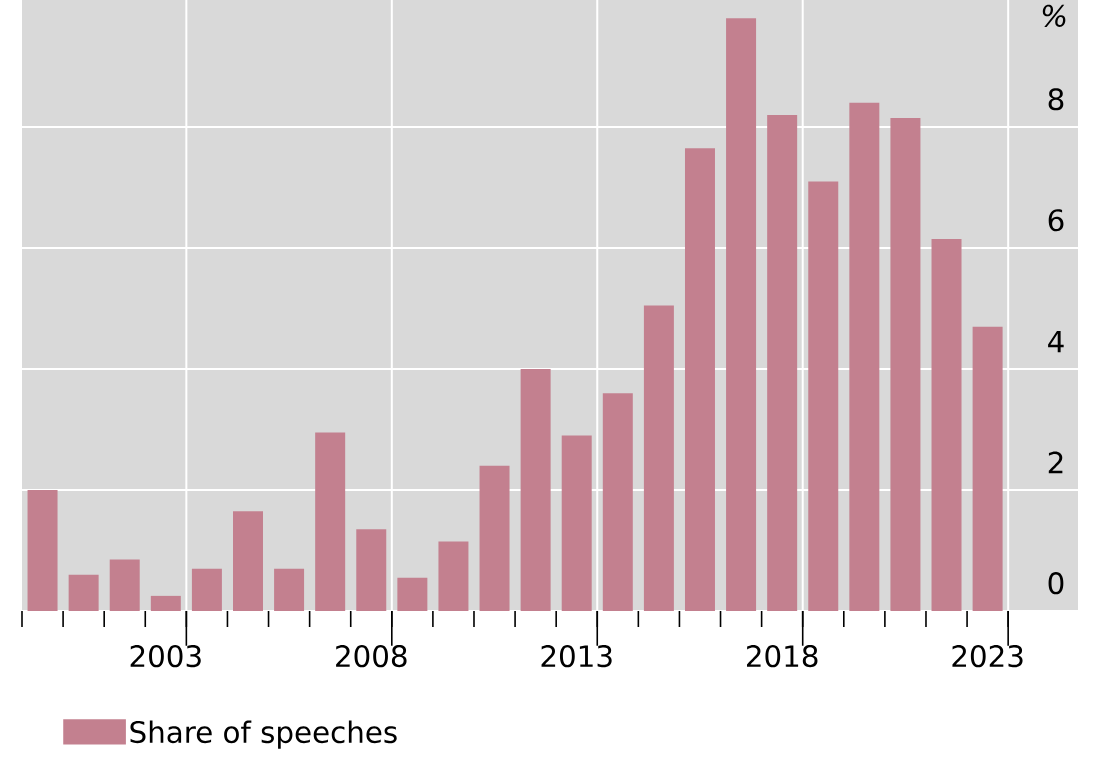  What do you see at coordinates (1055, 462) in the screenshot?
I see `y-tick-label: 2` at bounding box center [1055, 462].